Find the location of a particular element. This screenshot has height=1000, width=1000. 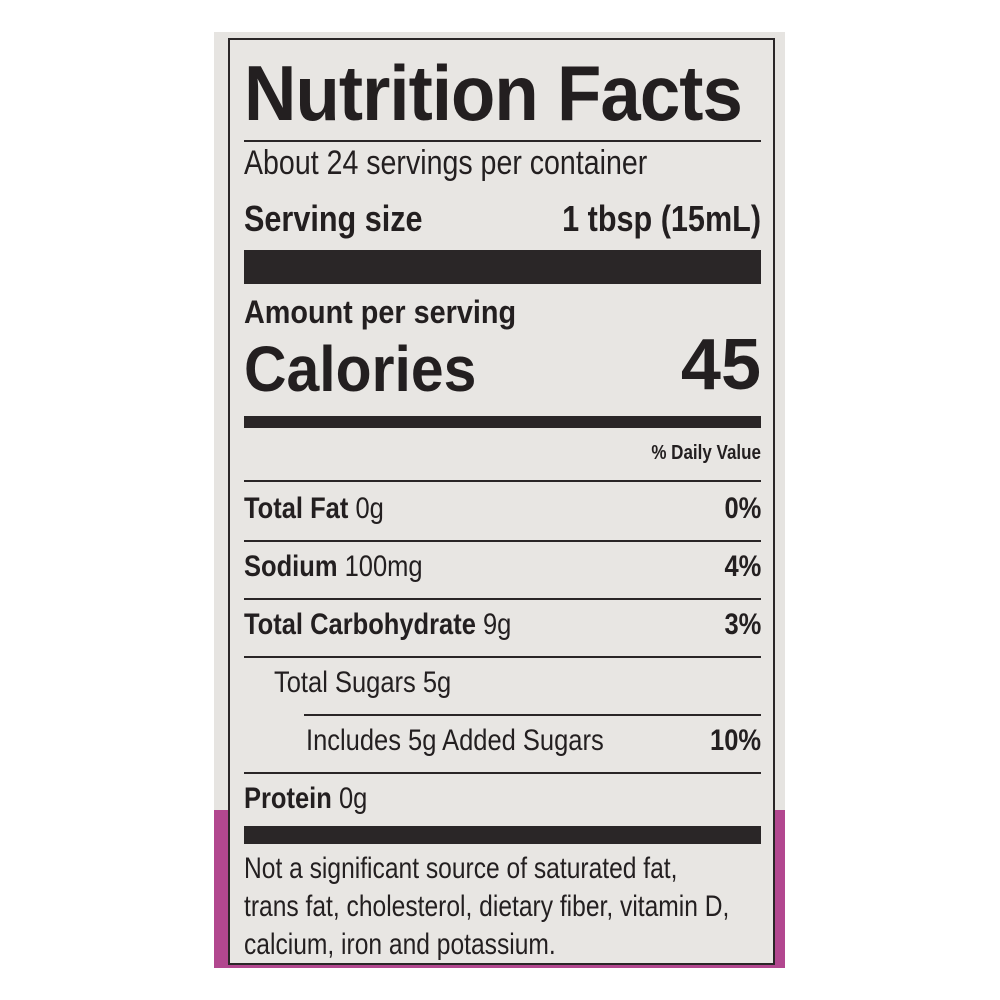

label-title: Nutrition Facts is located at coordinates (493, 93).